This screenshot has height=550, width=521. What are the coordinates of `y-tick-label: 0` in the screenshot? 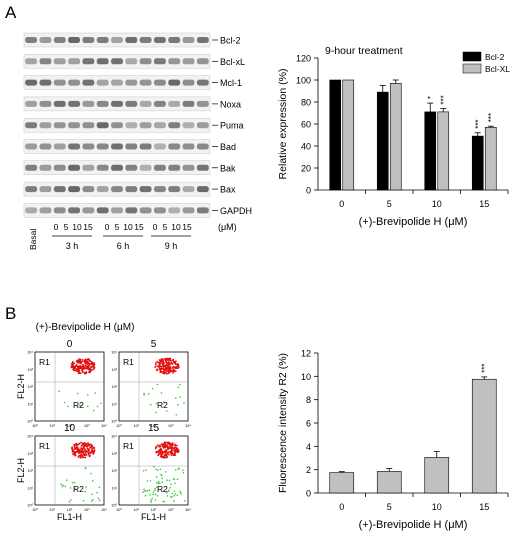 It's located at (308, 191).